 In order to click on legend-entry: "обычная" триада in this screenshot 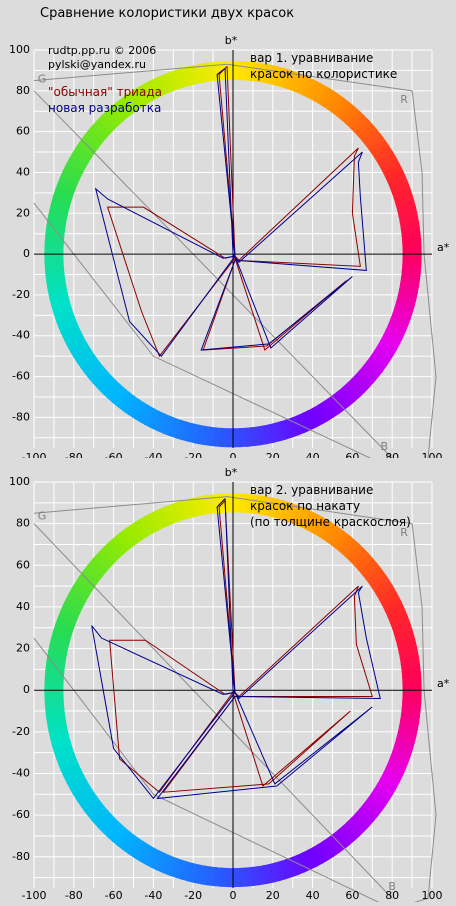, I will do `click(105, 92)`.